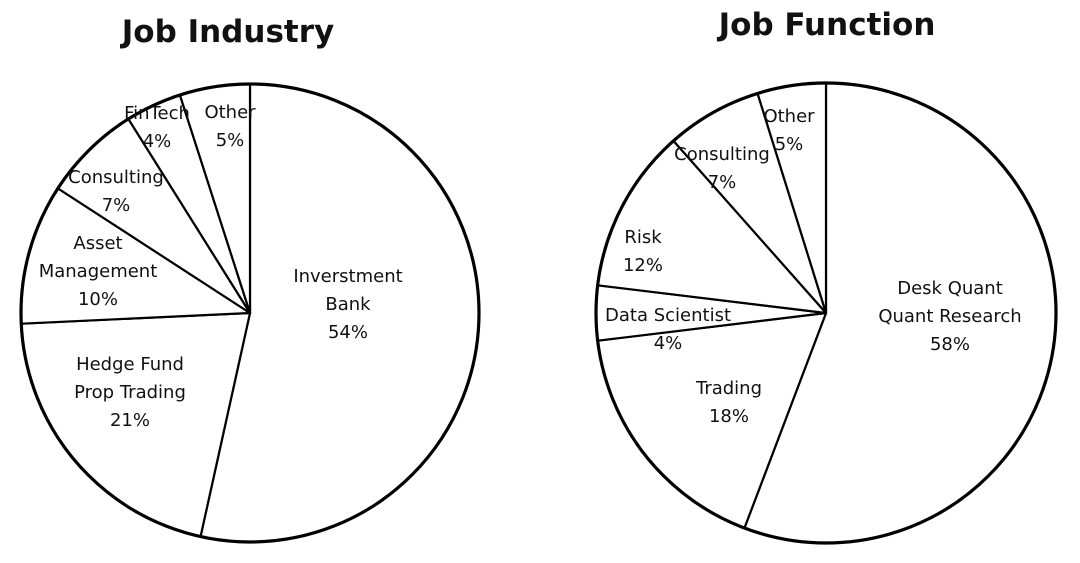  Describe the element at coordinates (826, 25) in the screenshot. I see `job-function-title: Job Function` at that location.